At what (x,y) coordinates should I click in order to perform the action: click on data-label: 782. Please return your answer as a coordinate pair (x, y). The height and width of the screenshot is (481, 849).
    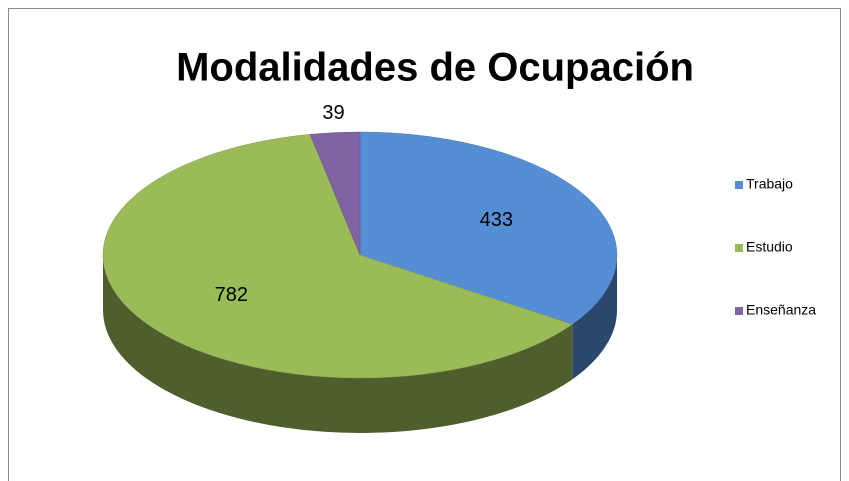
    Looking at the image, I should click on (231, 295).